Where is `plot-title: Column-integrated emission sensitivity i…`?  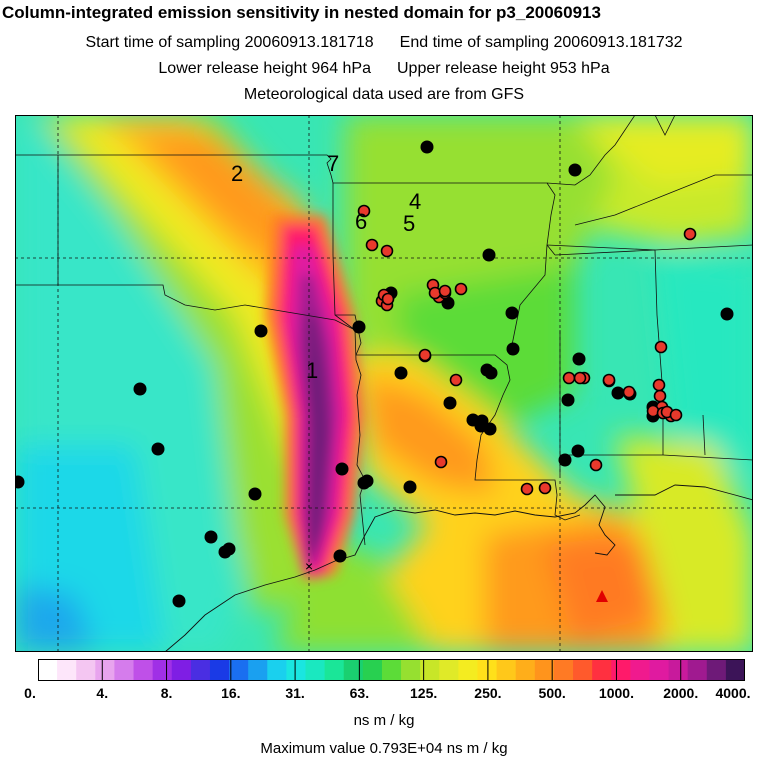
plot-title: Column-integrated emission sensitivity i… is located at coordinates (301, 12).